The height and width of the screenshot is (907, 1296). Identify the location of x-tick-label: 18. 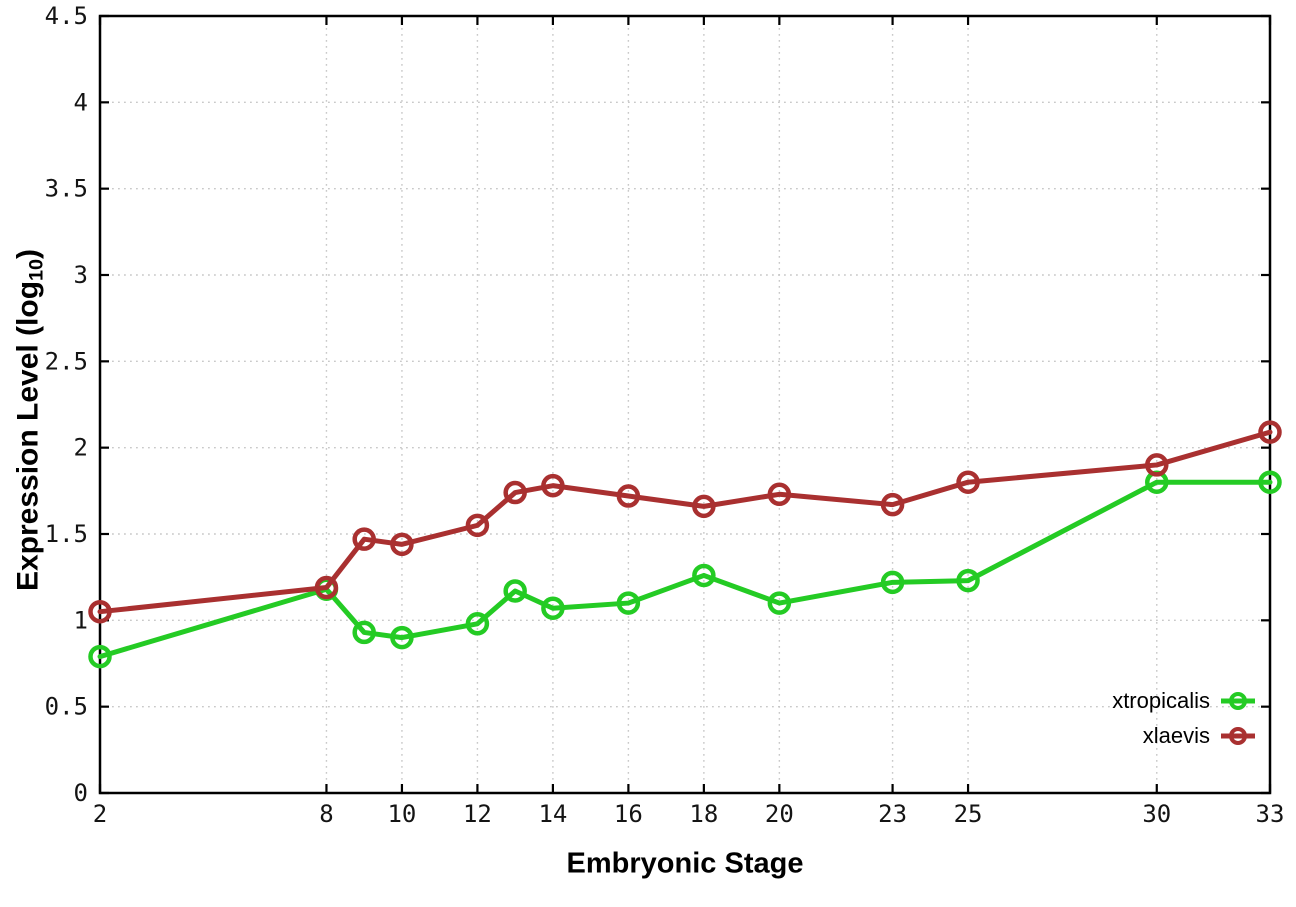
(703, 814).